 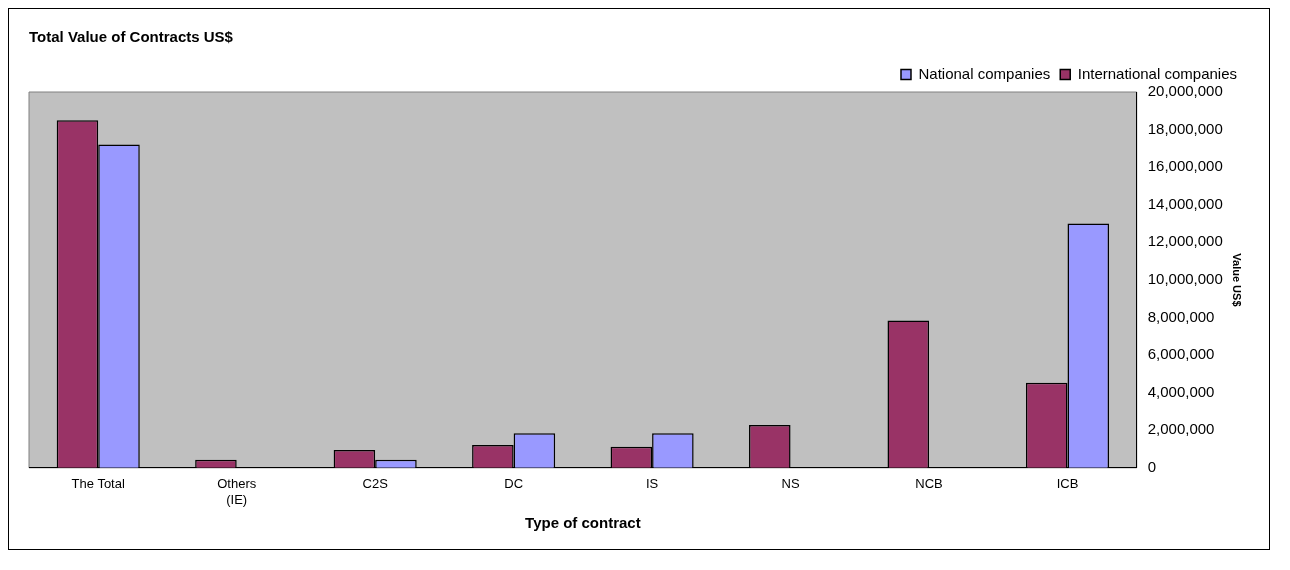 What do you see at coordinates (790, 484) in the screenshot?
I see `x-tick-label: NS` at bounding box center [790, 484].